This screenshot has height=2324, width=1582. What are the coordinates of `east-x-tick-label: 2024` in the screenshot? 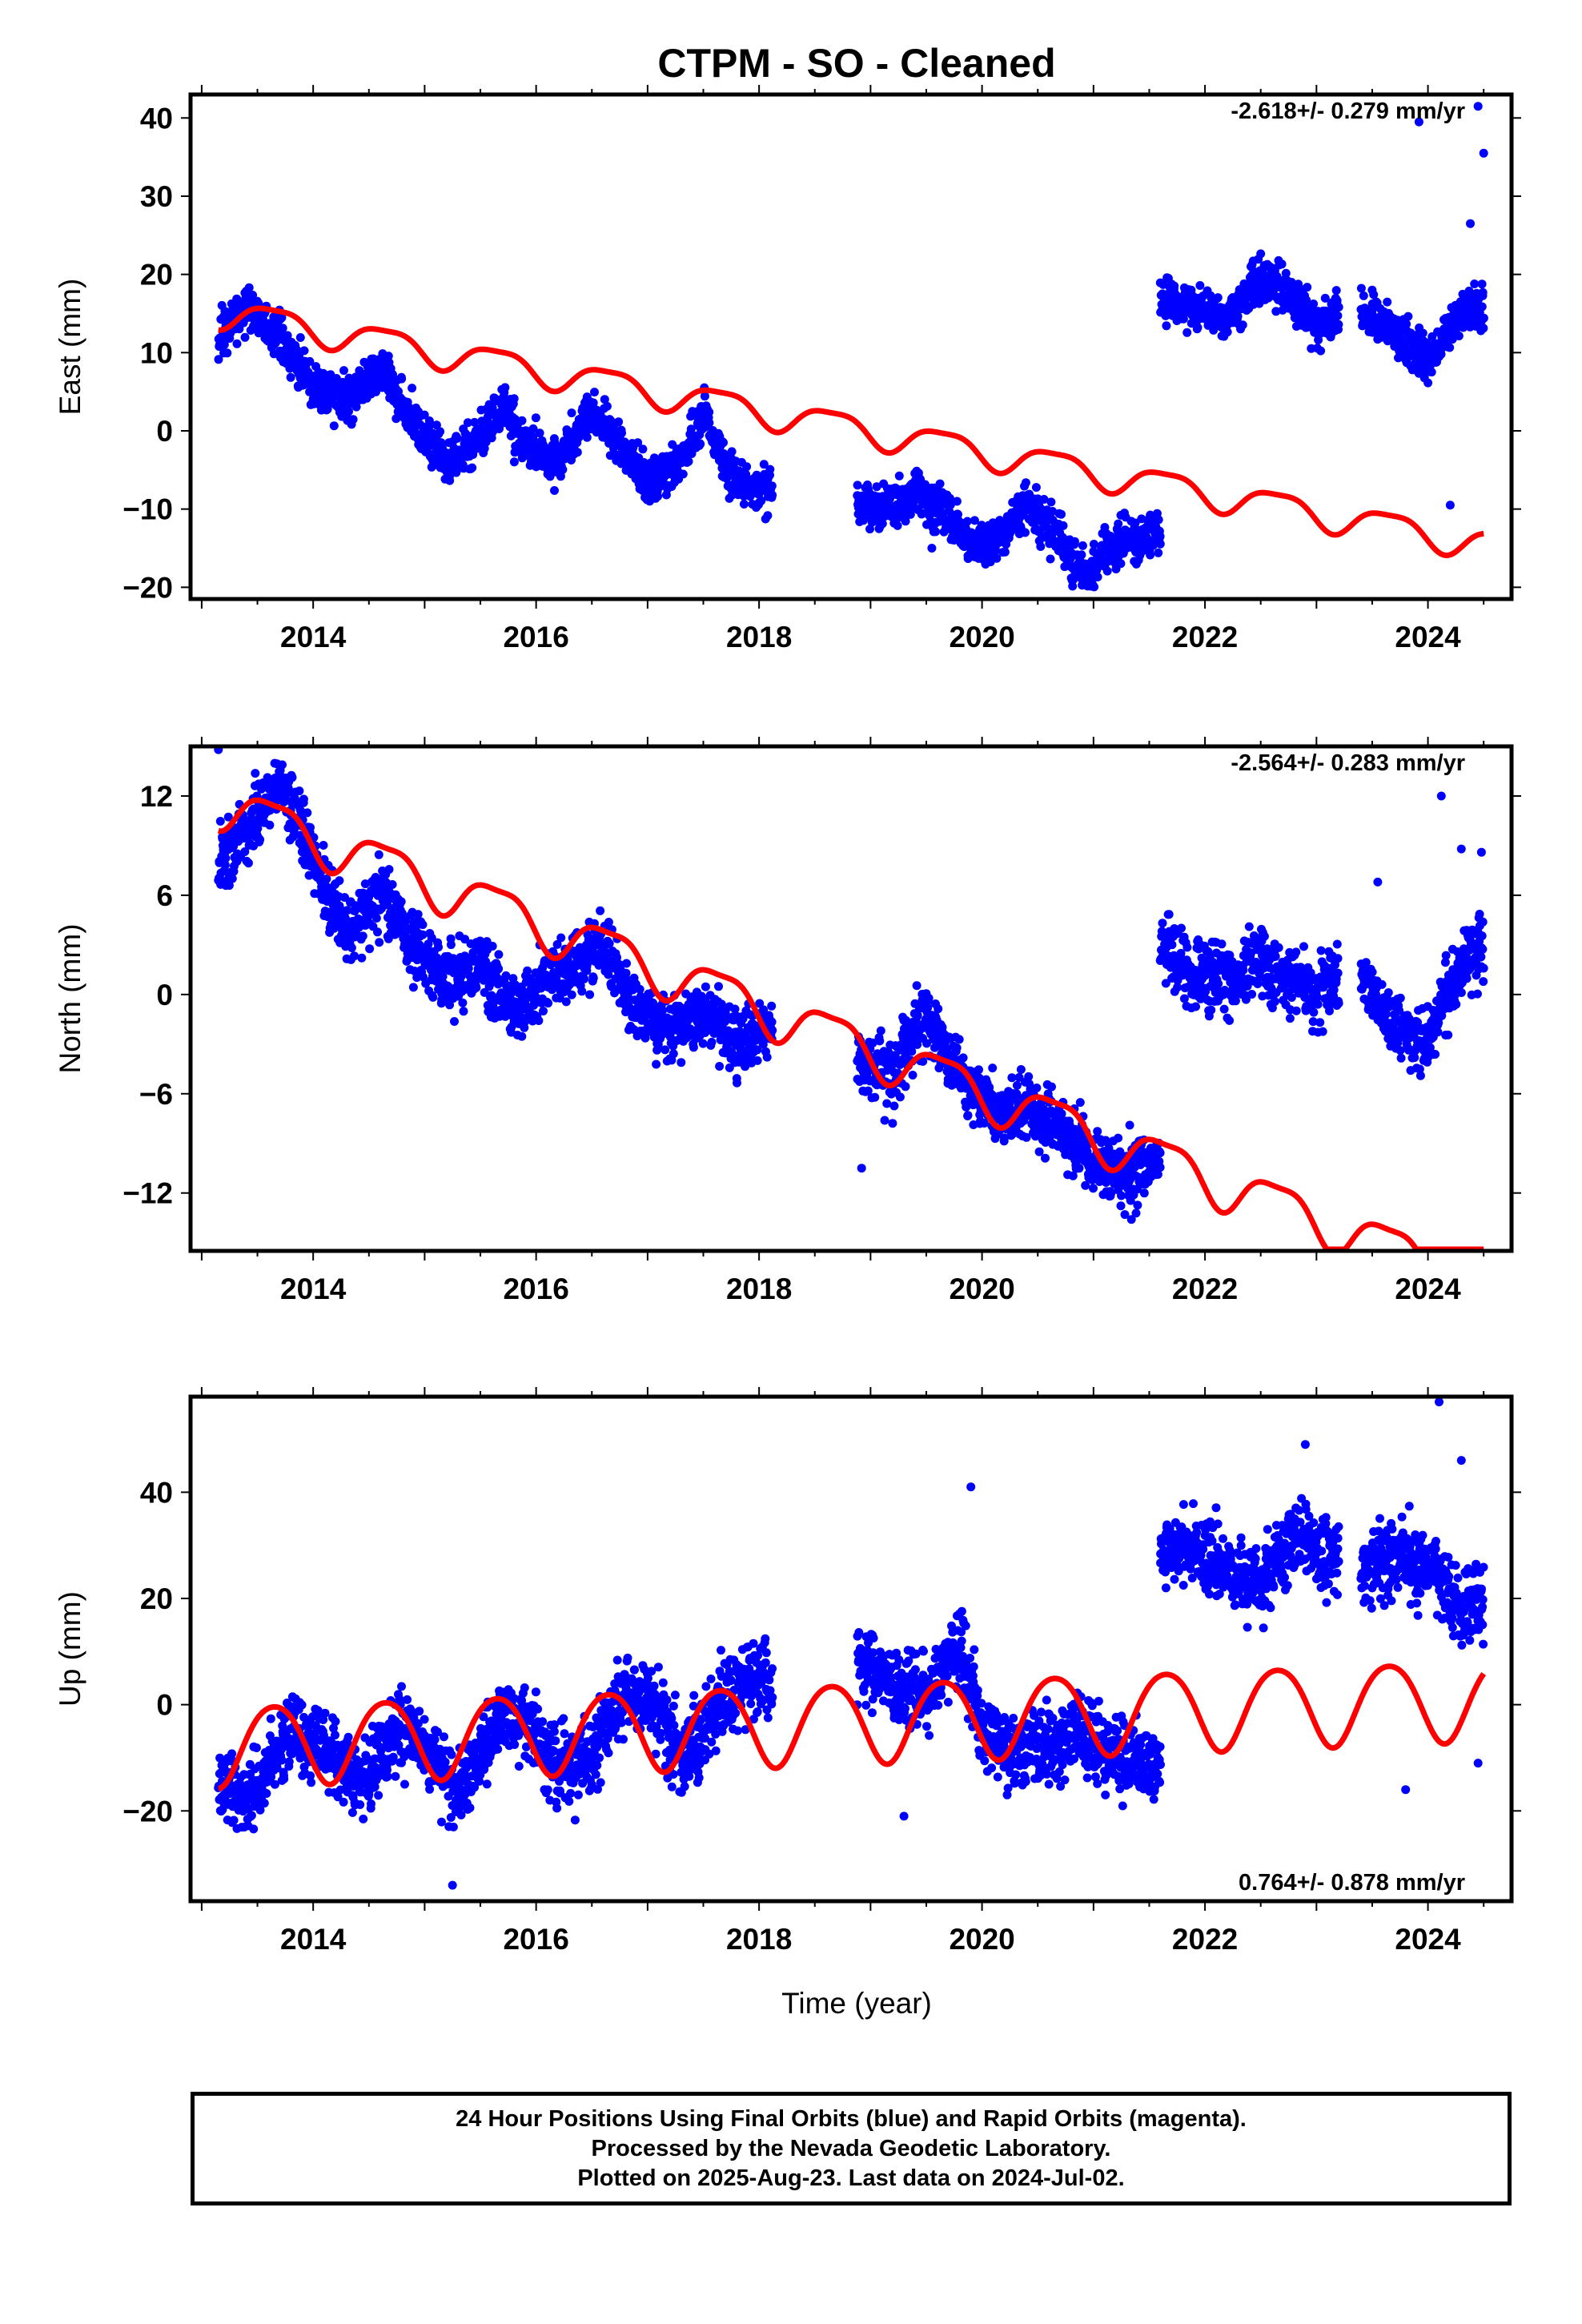 It's located at (1428, 637).